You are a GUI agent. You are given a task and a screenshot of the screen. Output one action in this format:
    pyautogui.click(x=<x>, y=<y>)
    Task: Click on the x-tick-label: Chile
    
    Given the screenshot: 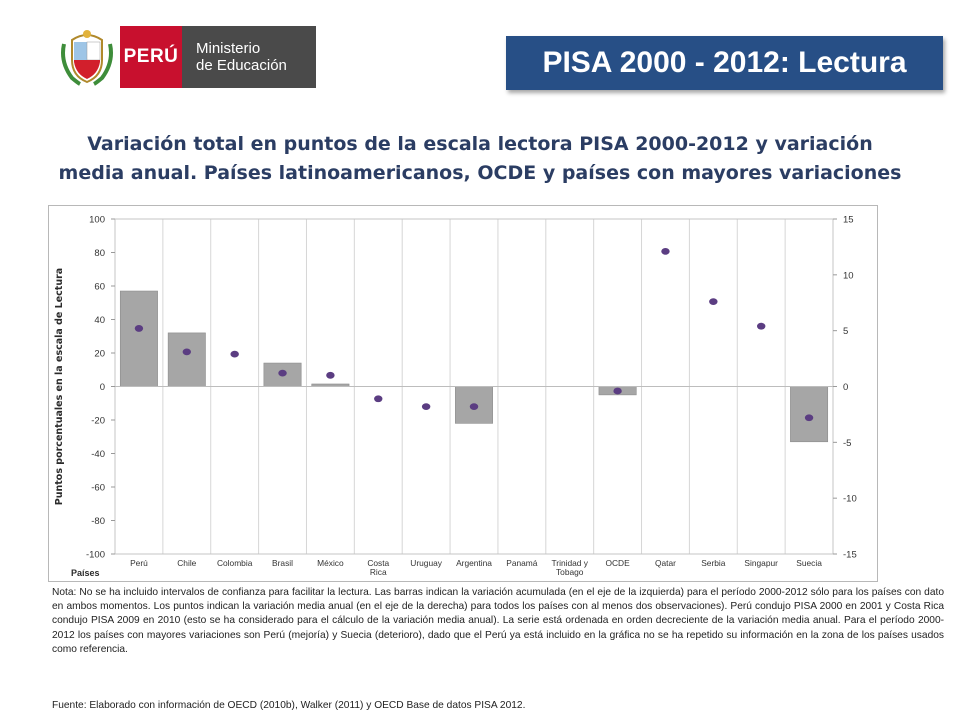 What is the action you would take?
    pyautogui.click(x=186, y=563)
    